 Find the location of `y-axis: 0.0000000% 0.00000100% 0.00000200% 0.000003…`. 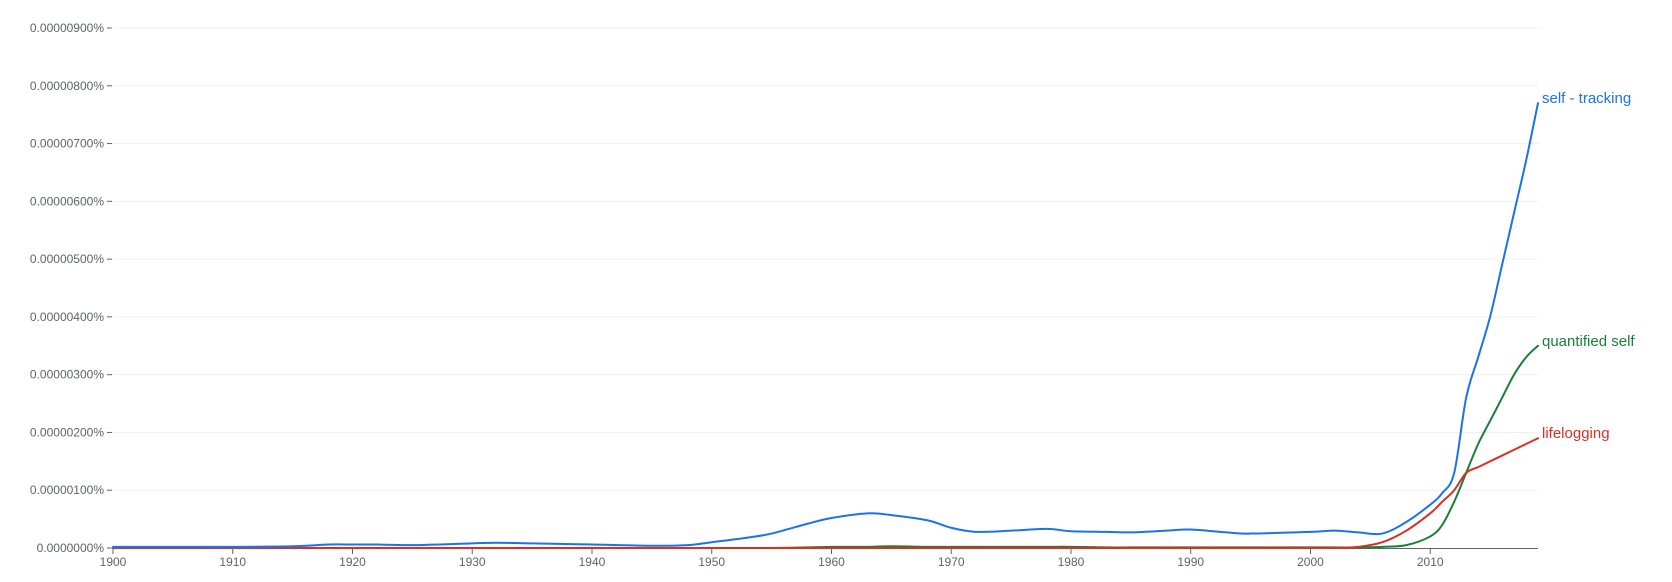

y-axis: 0.0000000% 0.00000100% 0.00000200% 0.000003… is located at coordinates (71, 288).